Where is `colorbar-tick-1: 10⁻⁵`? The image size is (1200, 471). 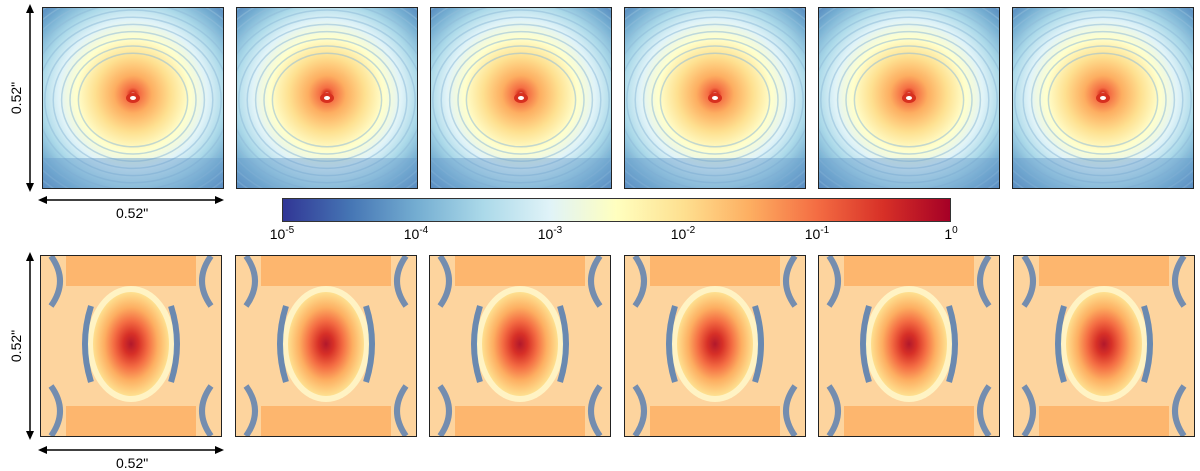 colorbar-tick-1: 10⁻⁵ is located at coordinates (282, 233).